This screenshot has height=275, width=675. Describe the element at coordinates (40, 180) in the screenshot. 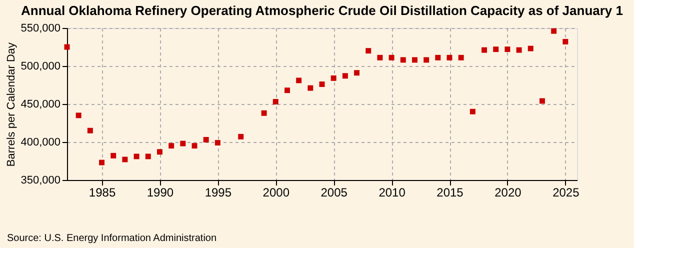

I see `y-tick-label: 350,000` at that location.